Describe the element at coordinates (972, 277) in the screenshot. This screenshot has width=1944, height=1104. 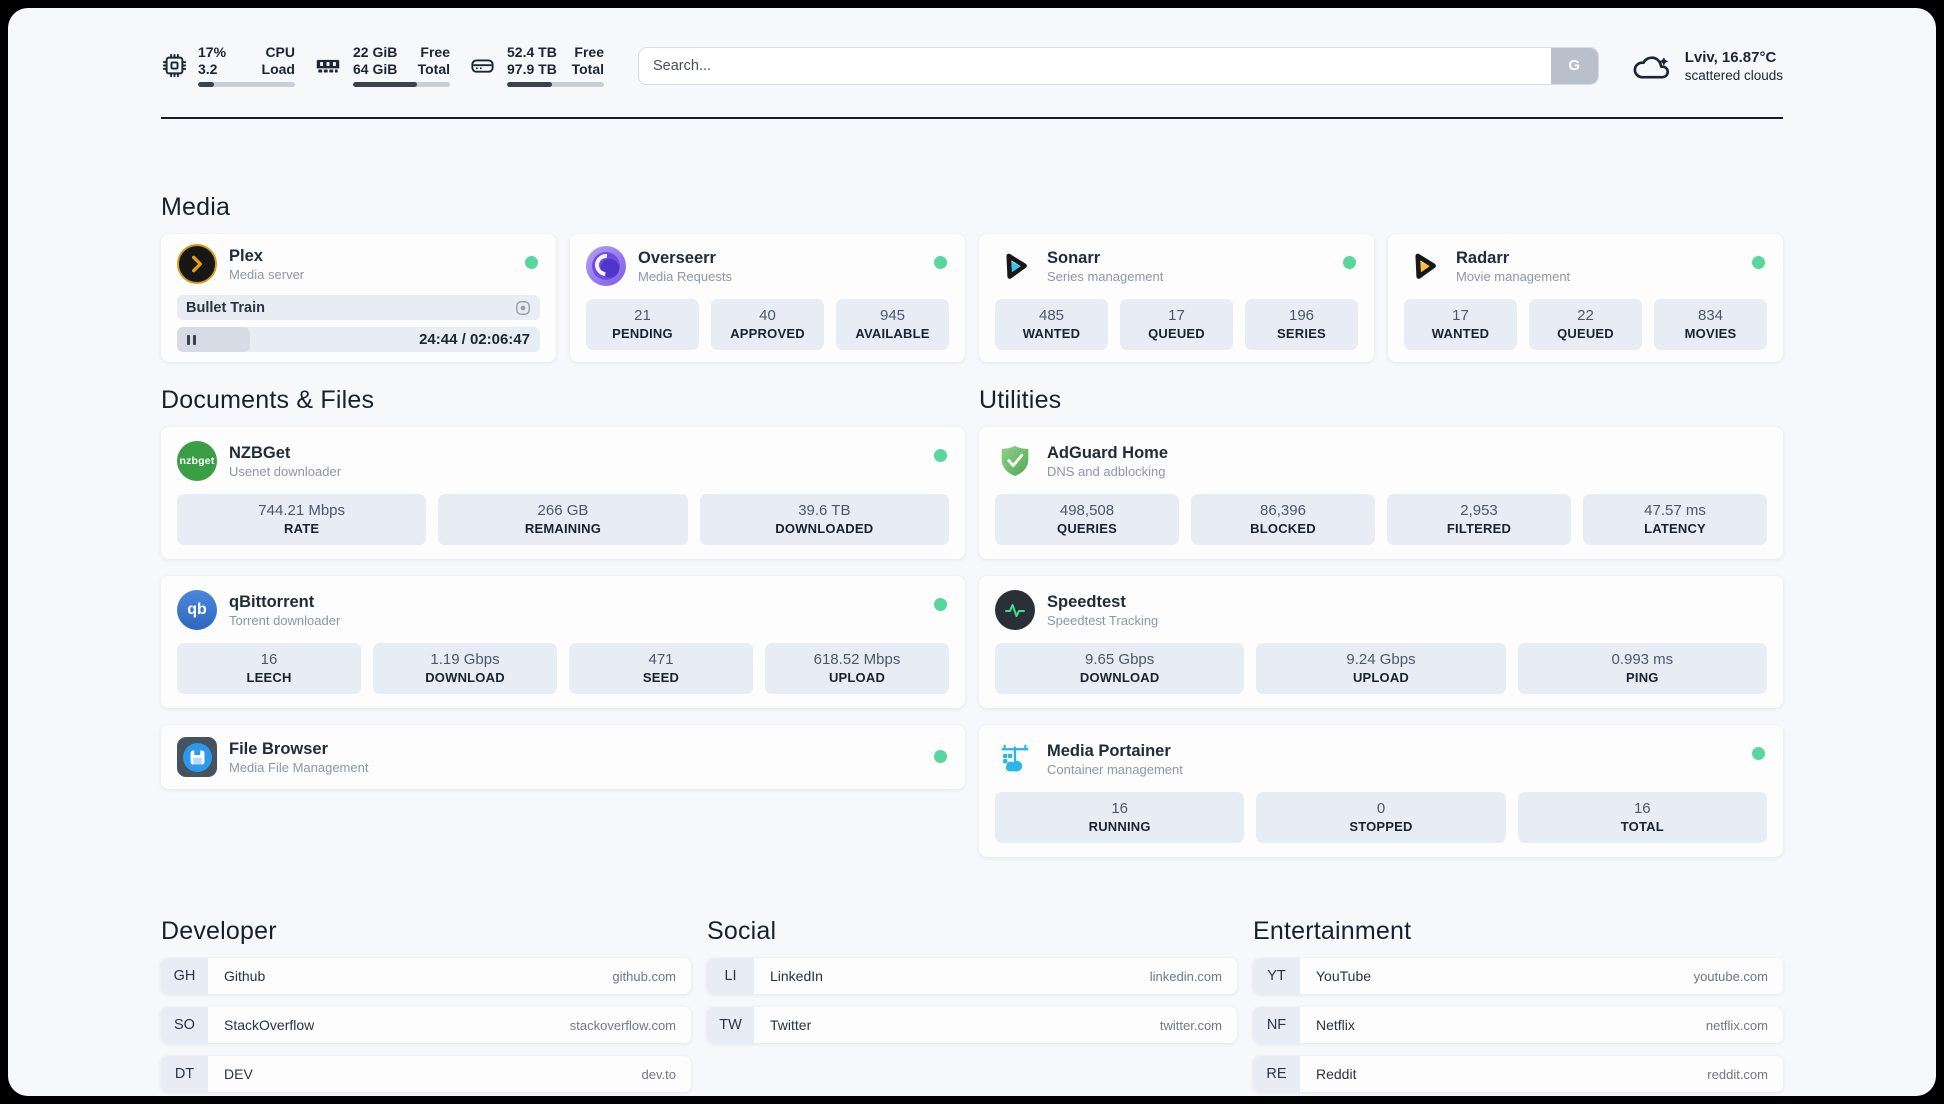
I see `section-media: Media Plex Media server Bullet Train` at that location.